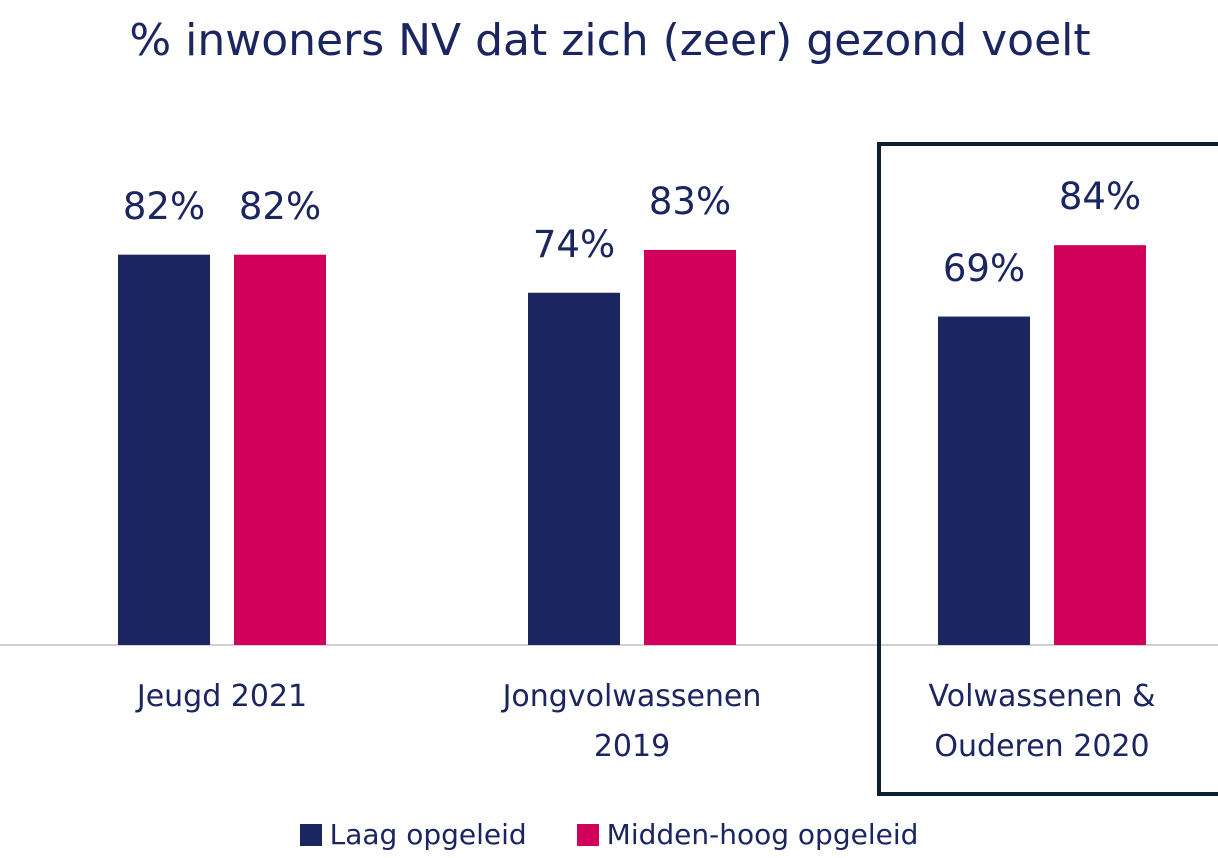 This screenshot has width=1218, height=858. I want to click on legend: Laag opgeleid Midden-hoog opgeleid, so click(609, 834).